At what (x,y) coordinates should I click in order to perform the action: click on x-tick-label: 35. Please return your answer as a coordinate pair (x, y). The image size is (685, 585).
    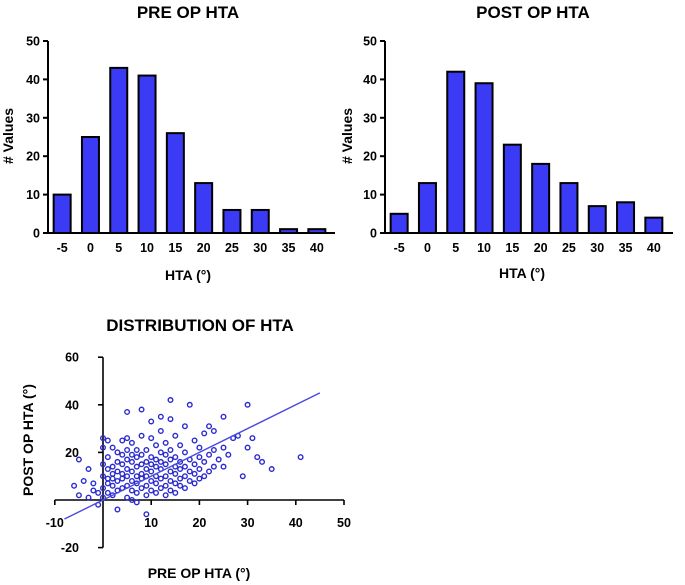
    Looking at the image, I should click on (626, 248).